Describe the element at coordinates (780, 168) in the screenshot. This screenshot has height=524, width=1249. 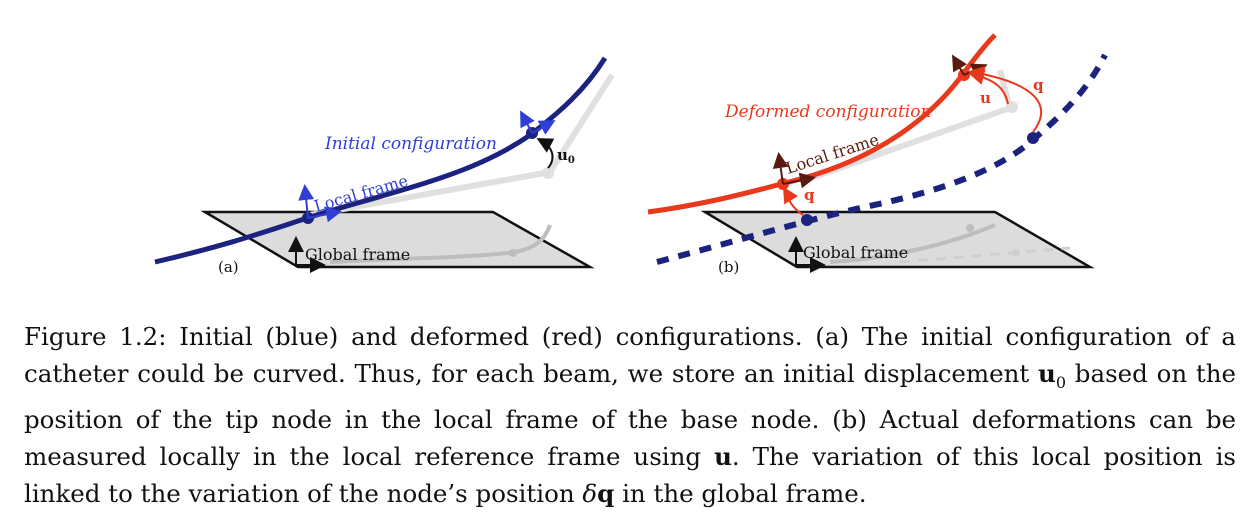
I see `local-frame-arrow-up-b` at that location.